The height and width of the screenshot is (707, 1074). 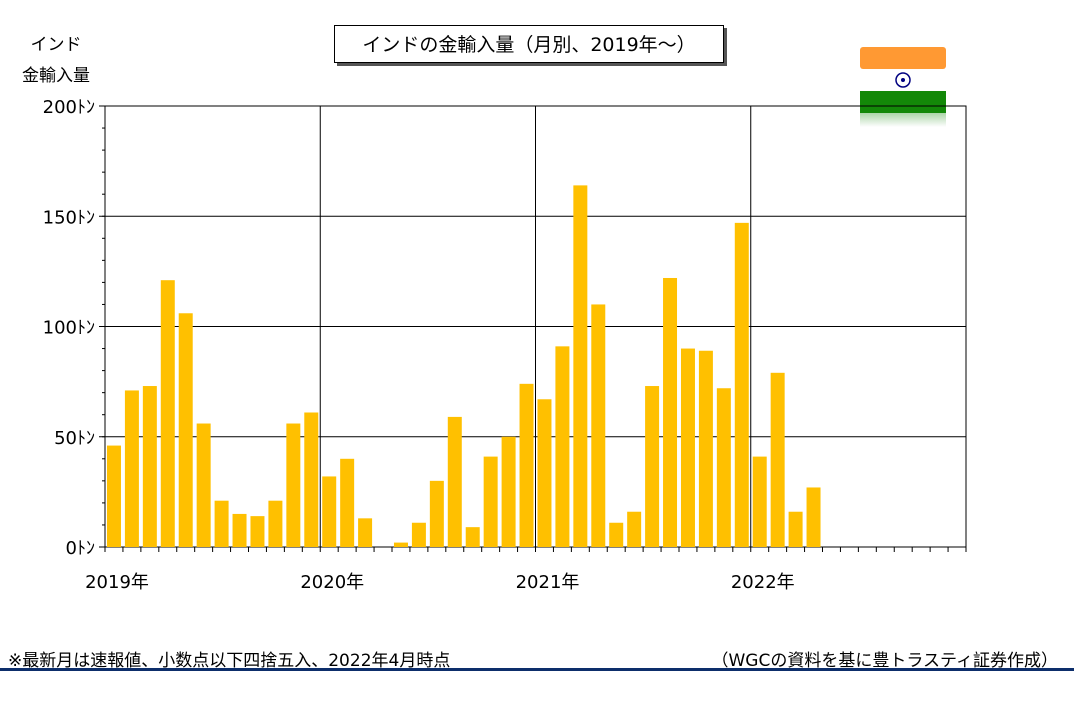 I want to click on y-tick-label: 0ﾄﾝ, so click(x=80, y=548).